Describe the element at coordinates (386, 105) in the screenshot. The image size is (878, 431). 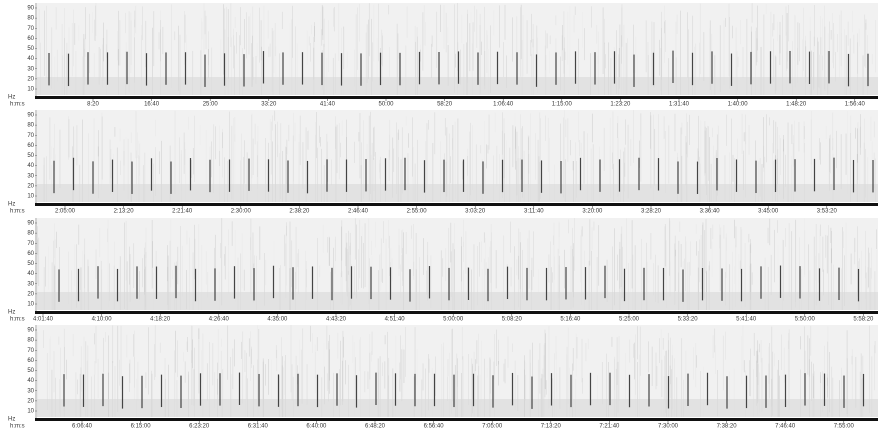
I see `time-label: 50:00` at that location.